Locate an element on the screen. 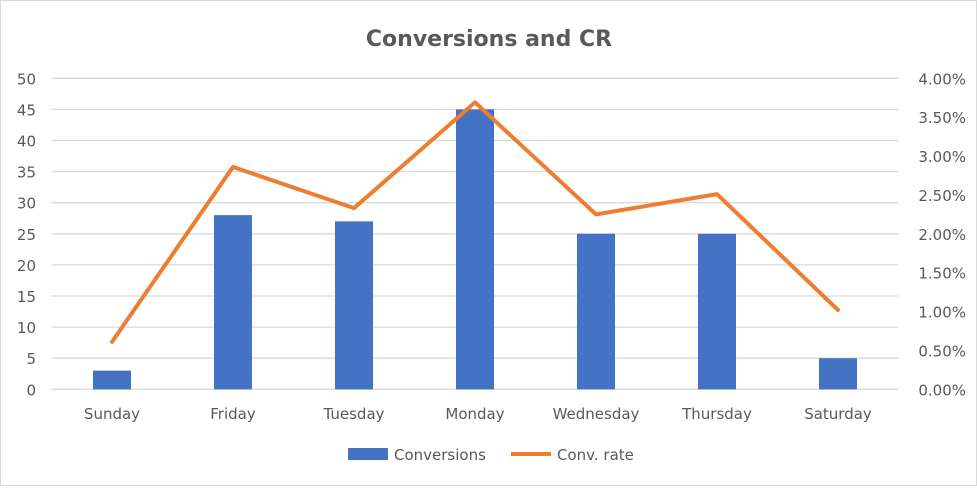  left-tick-label: 5 is located at coordinates (31, 359).